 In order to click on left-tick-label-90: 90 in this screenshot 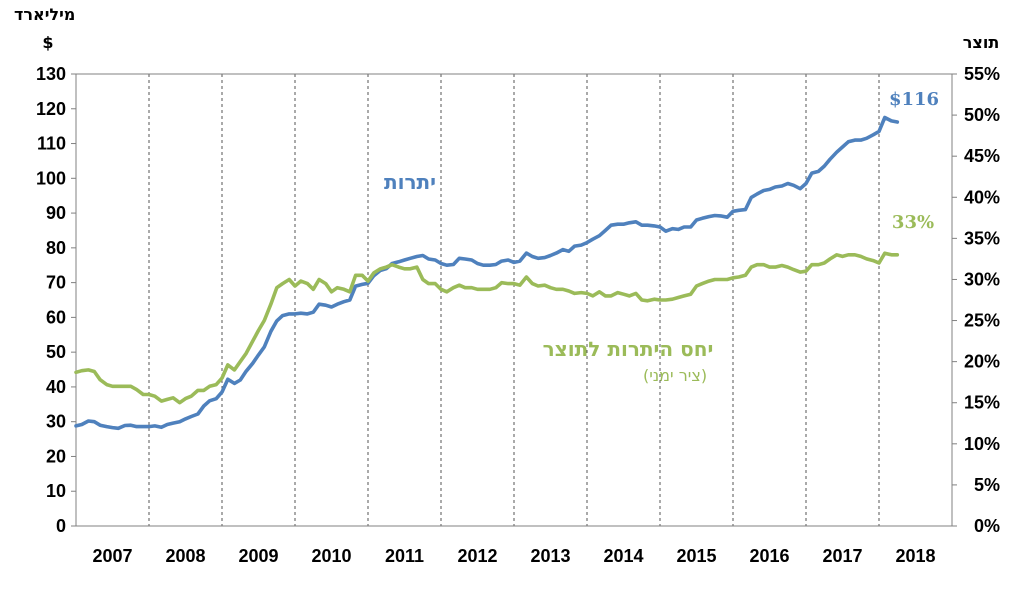, I will do `click(56, 213)`.